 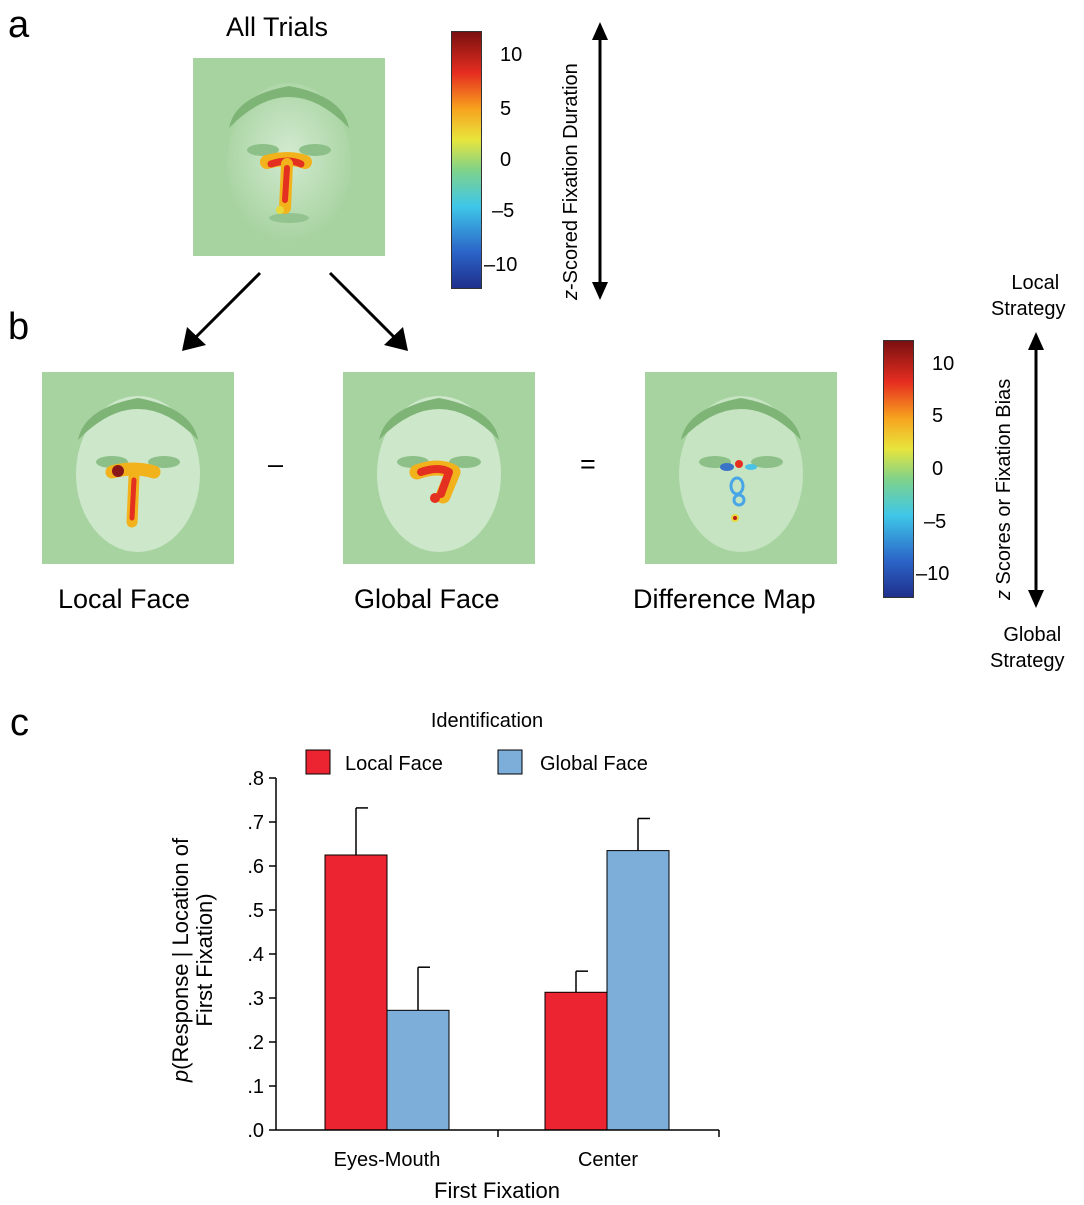 What do you see at coordinates (935, 522) in the screenshot?
I see `colorbar-b-tick: –5` at bounding box center [935, 522].